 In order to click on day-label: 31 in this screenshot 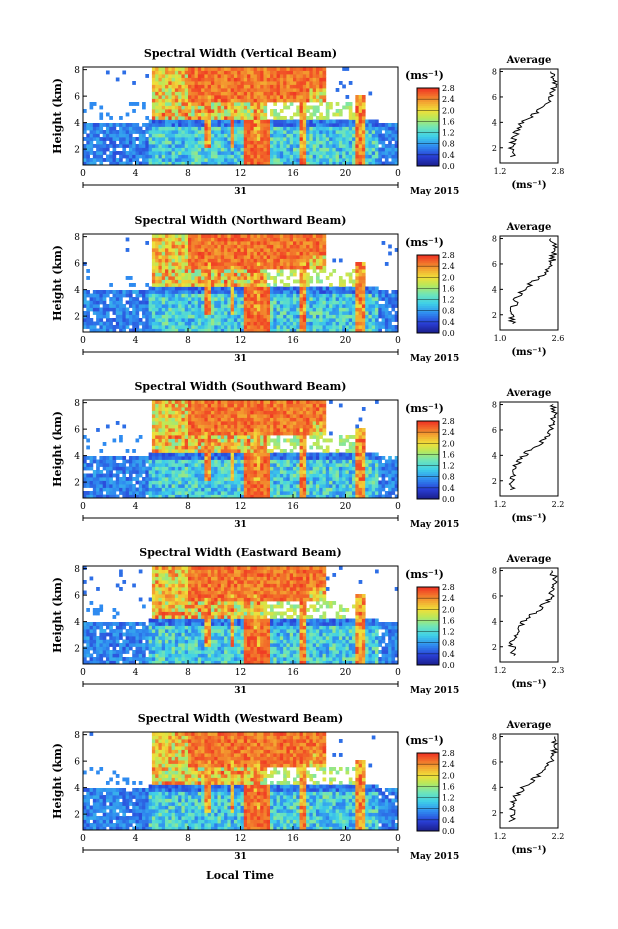, I will do `click(240, 359)`.